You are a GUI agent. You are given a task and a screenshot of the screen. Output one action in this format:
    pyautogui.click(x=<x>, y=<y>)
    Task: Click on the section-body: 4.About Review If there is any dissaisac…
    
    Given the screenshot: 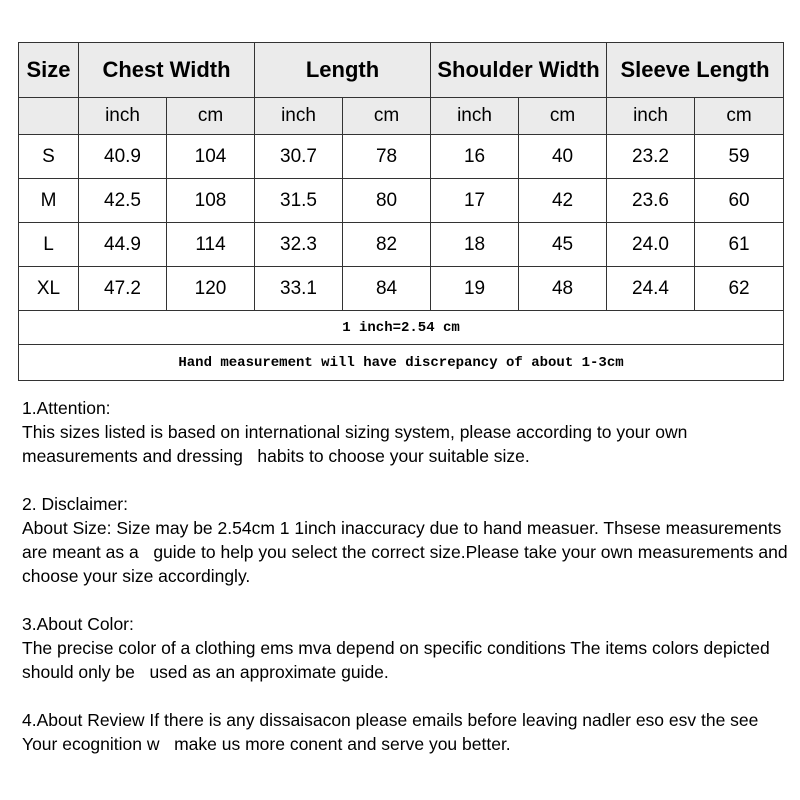 What is the action you would take?
    pyautogui.click(x=392, y=732)
    